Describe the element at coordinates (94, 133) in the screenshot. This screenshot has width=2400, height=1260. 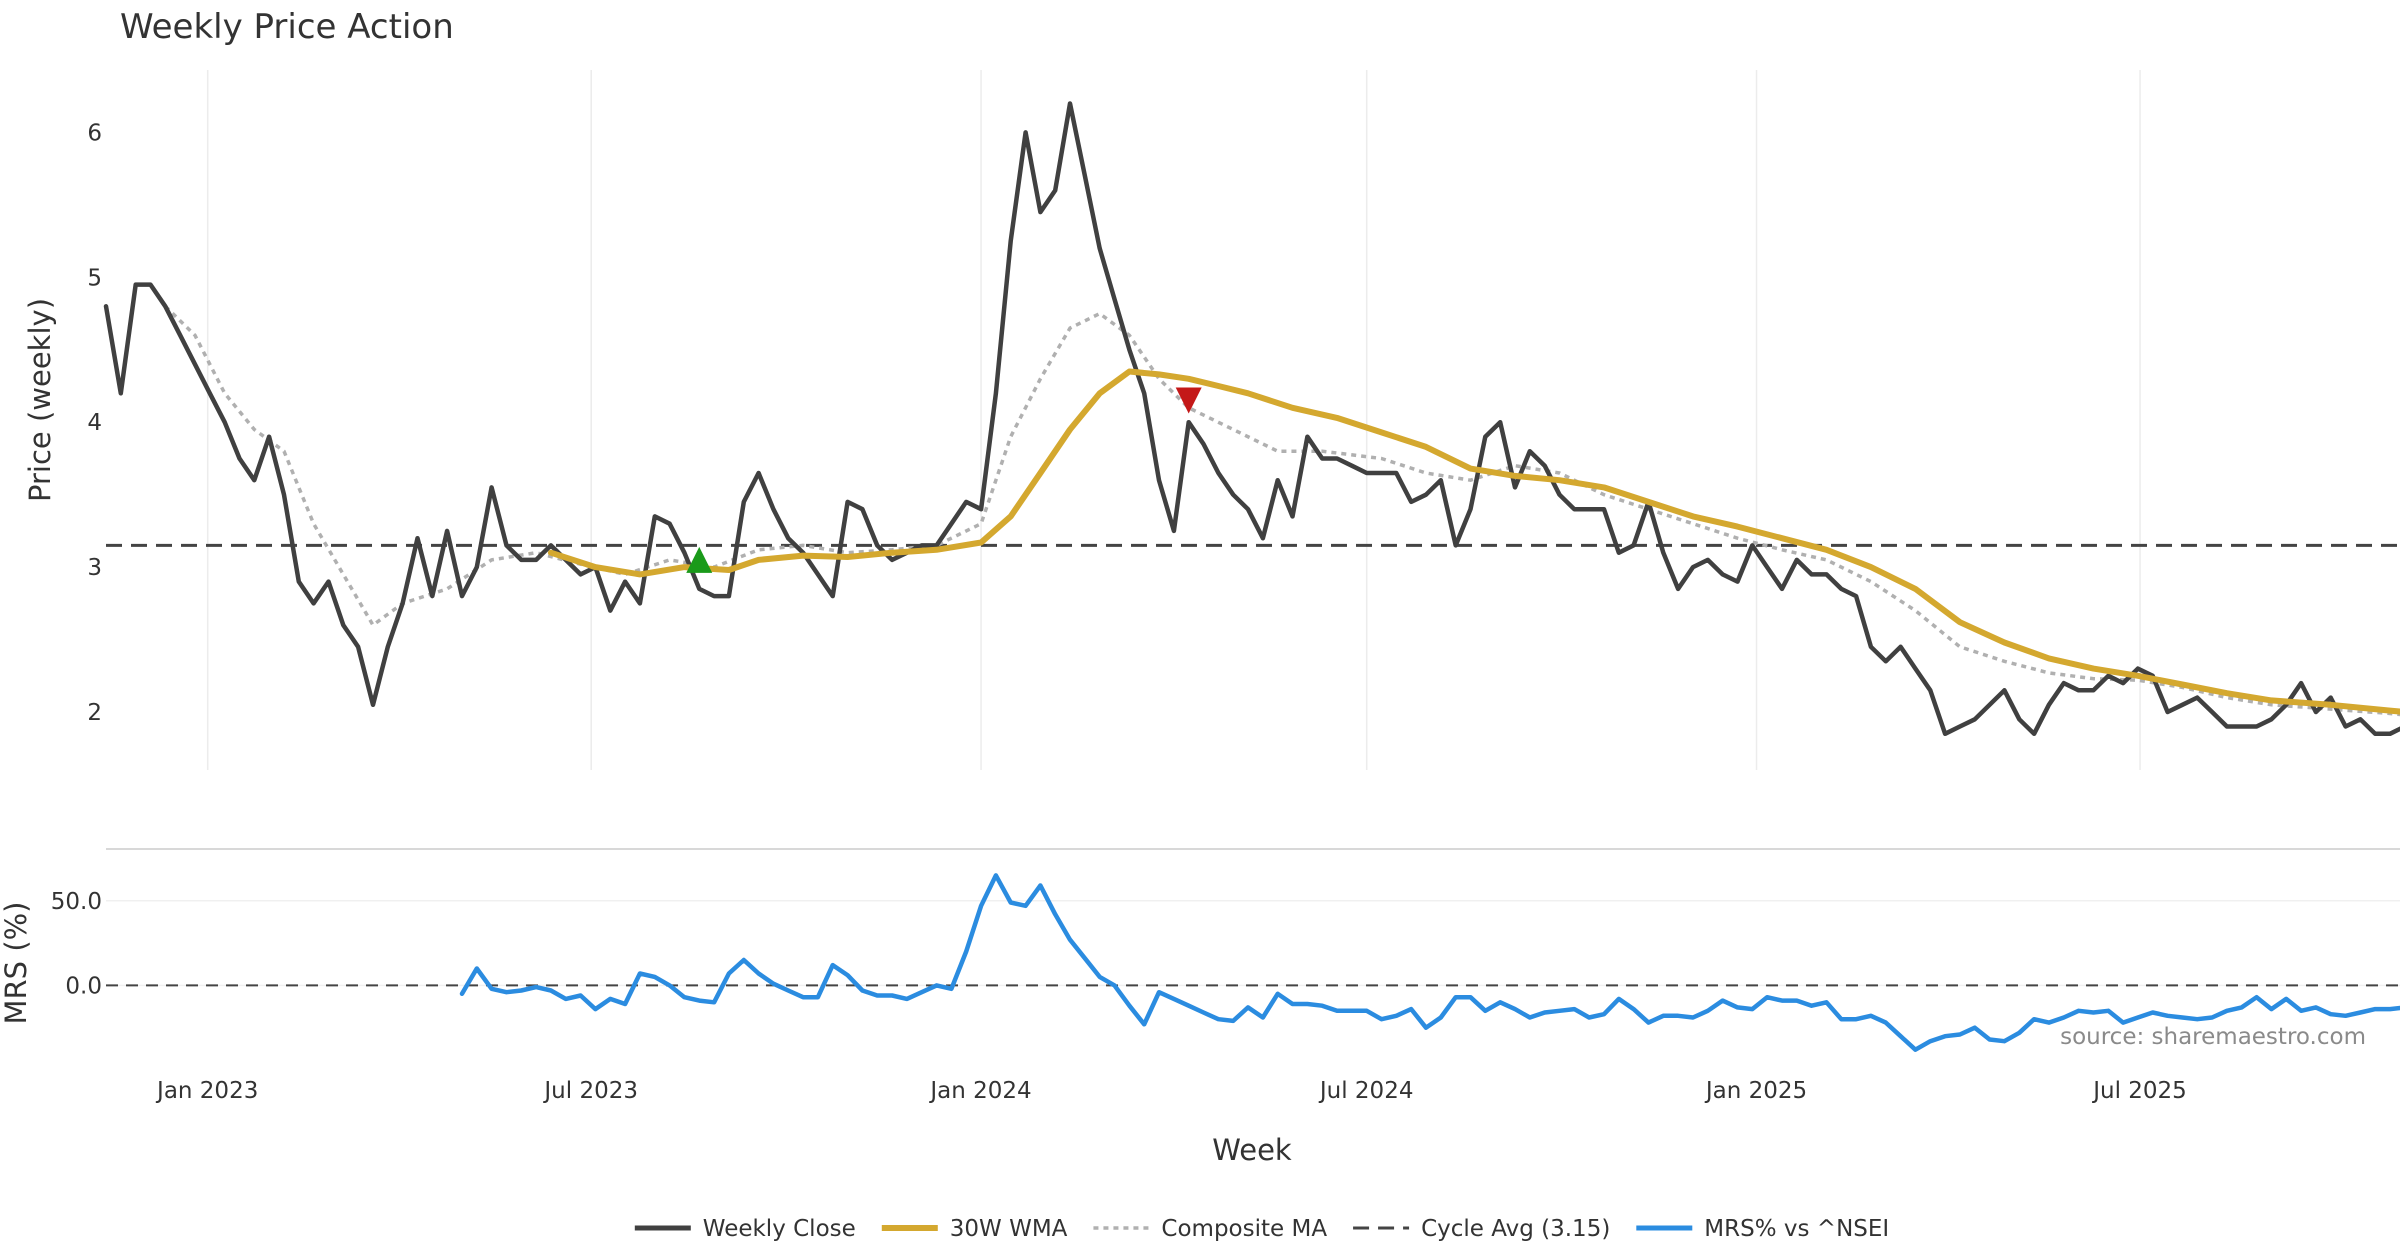
I see `price-y-tick-label: 6` at that location.